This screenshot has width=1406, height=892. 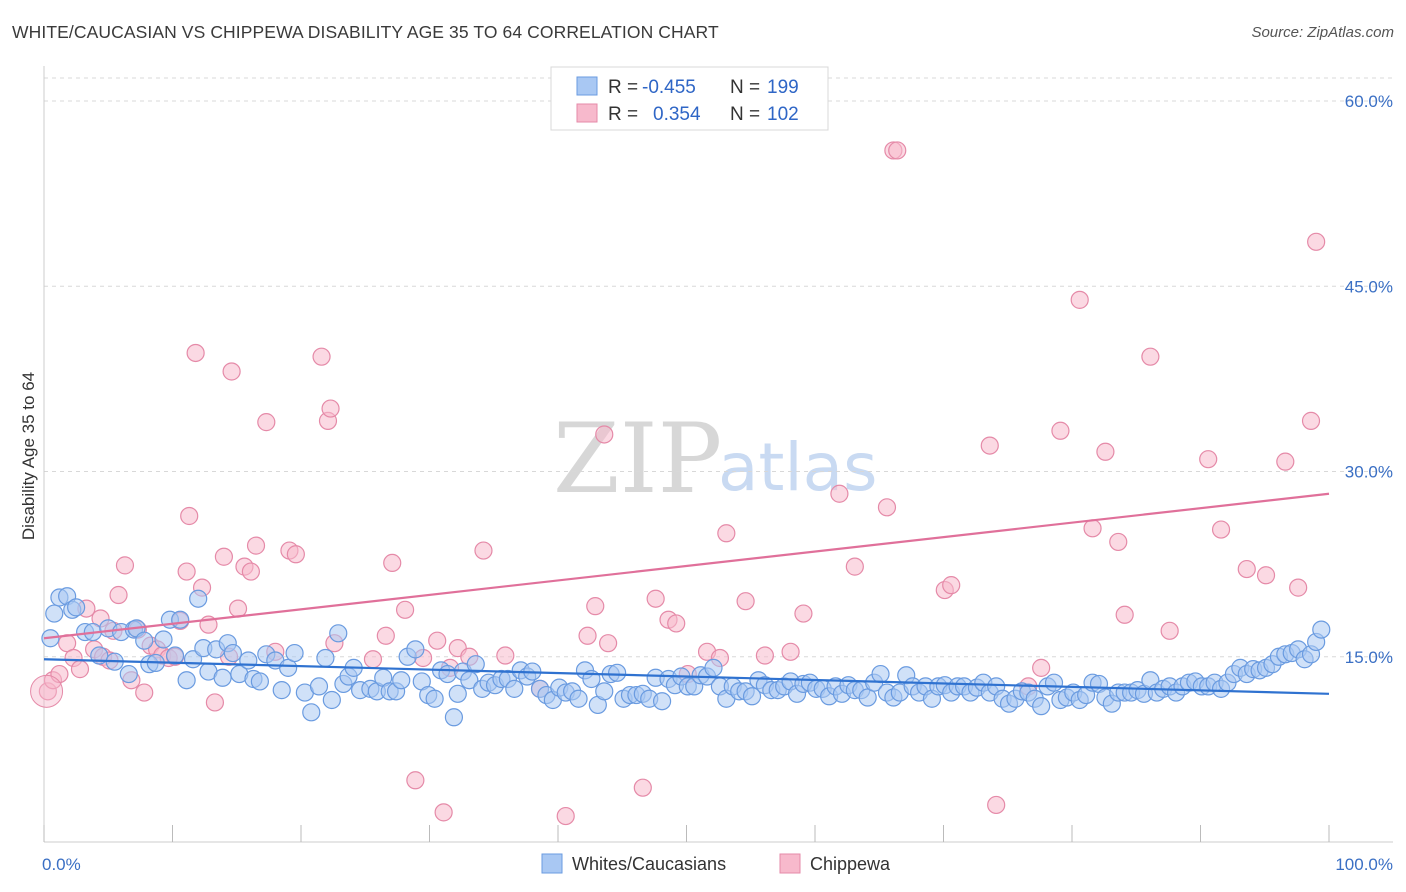 What do you see at coordinates (552, 863) in the screenshot?
I see `bottom-legend-swatch-whites` at bounding box center [552, 863].